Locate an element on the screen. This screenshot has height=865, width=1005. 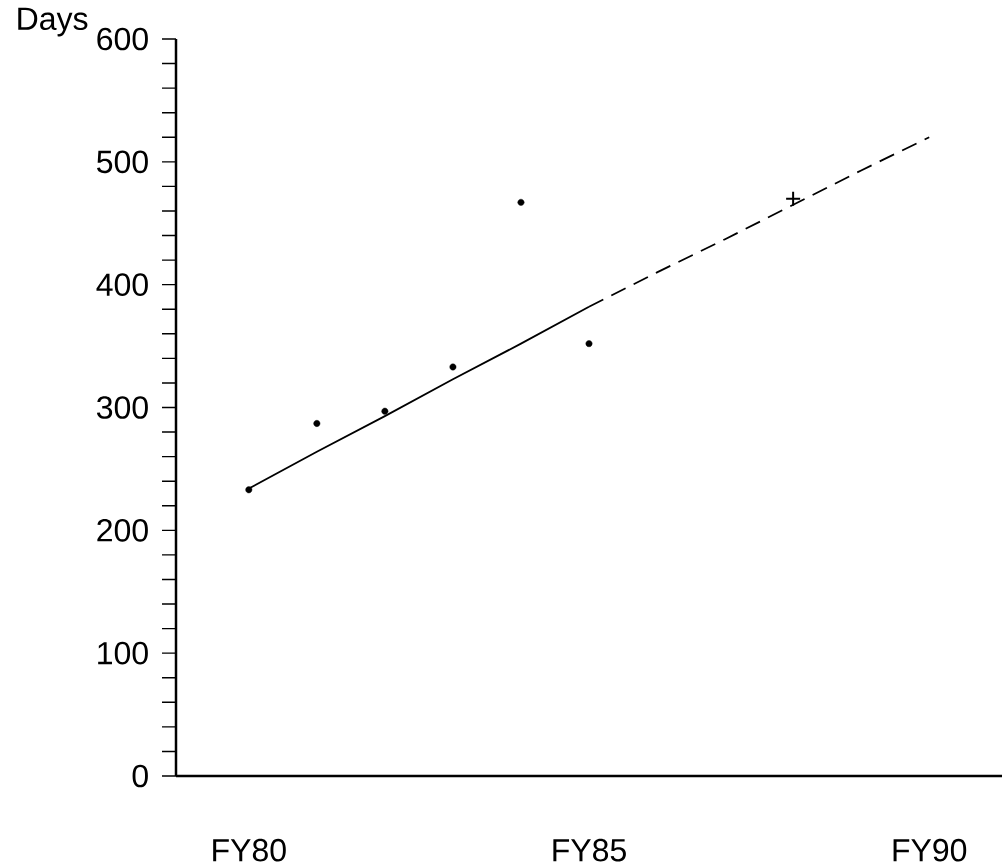
y-tick-label: 400 is located at coordinates (122, 284).